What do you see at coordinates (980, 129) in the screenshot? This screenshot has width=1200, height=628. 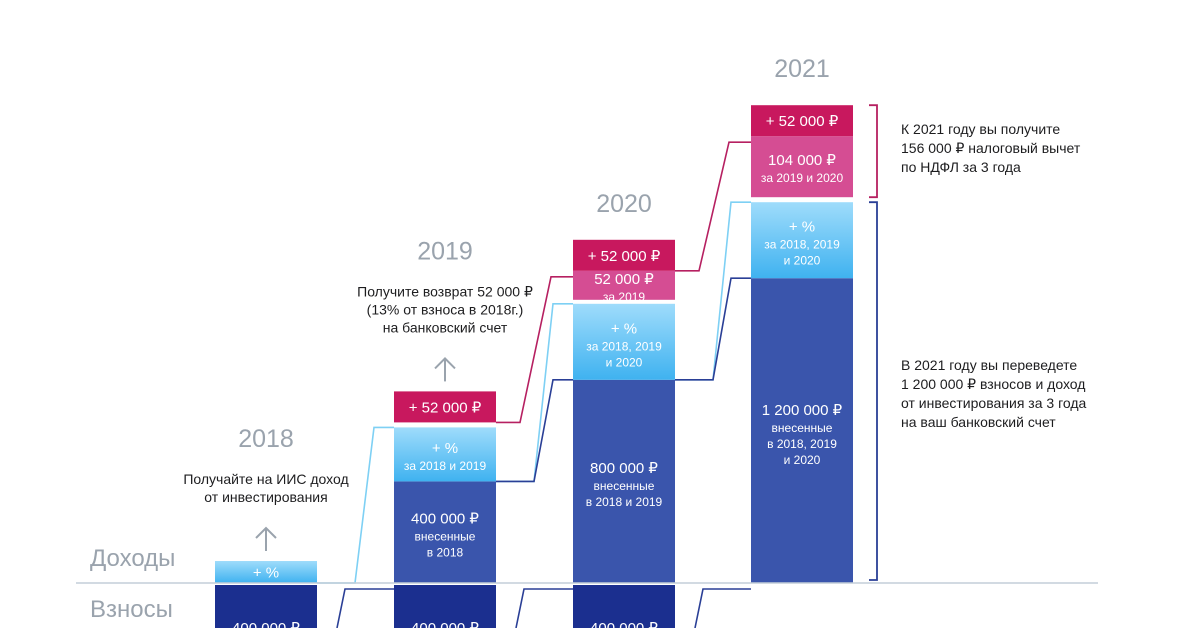 I see `annotation-deduction-text: К 2021 году вы получите` at bounding box center [980, 129].